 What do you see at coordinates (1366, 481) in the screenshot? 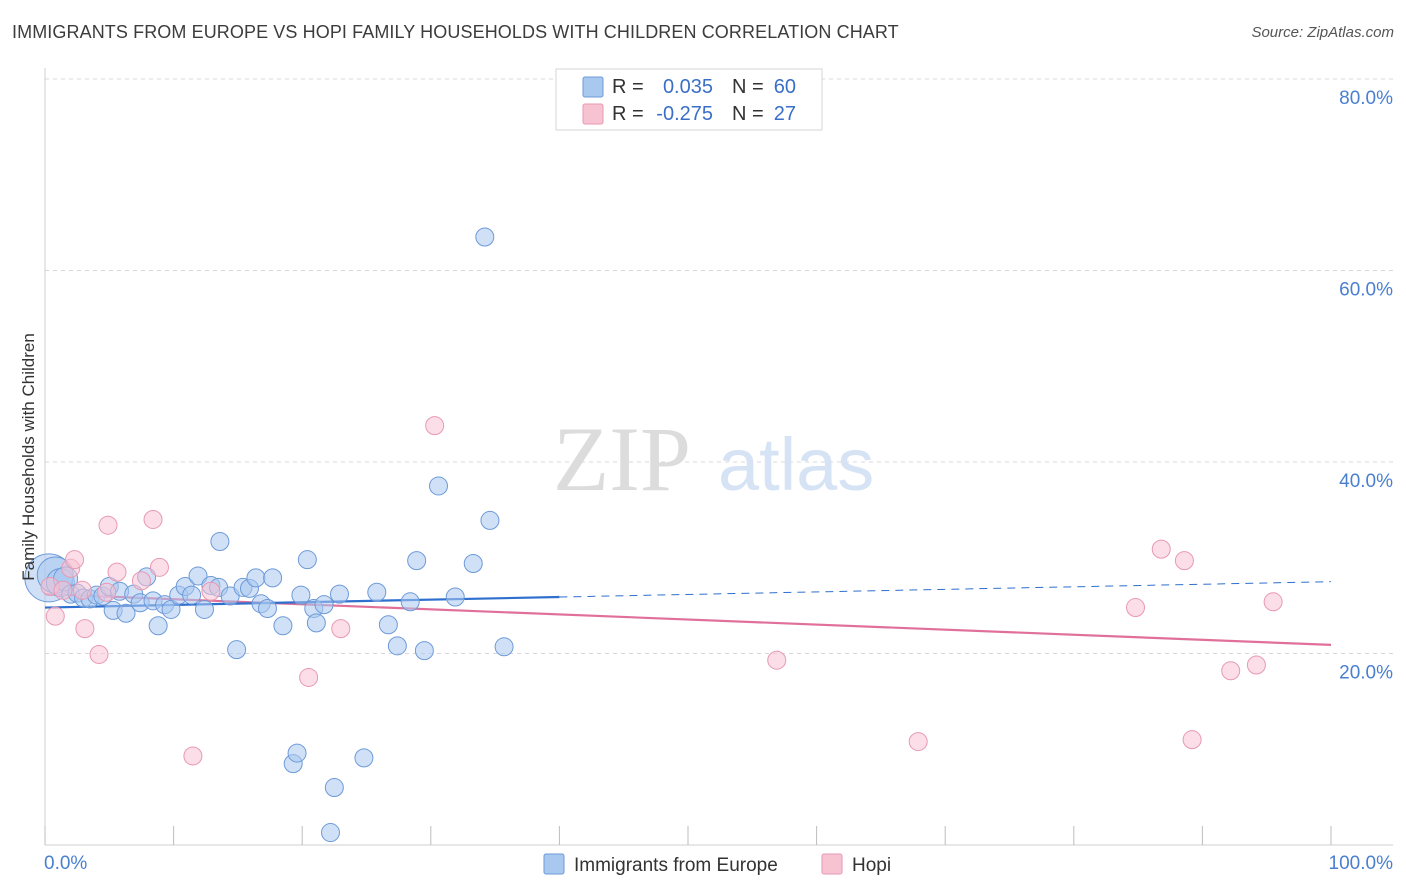
I see `y-tick-label: 40.0%` at bounding box center [1366, 481].